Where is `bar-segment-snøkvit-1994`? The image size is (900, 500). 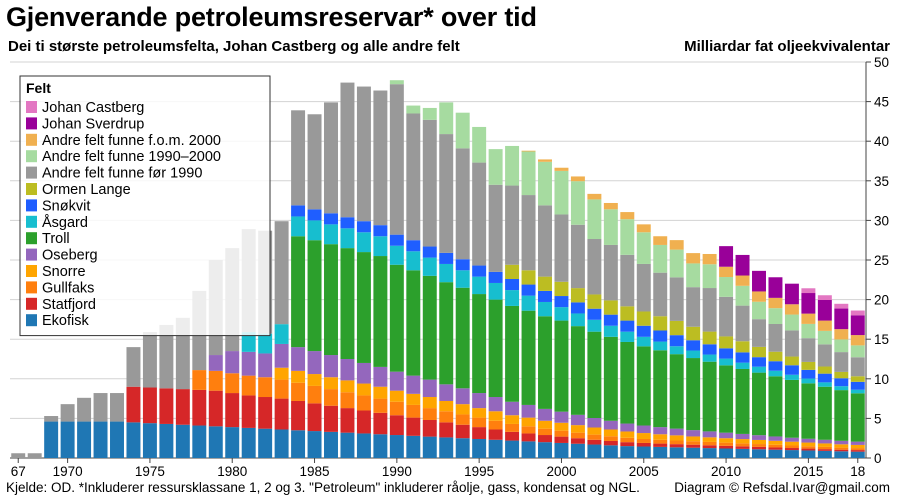
bar-segment-snøkvit-1994 is located at coordinates (462, 265).